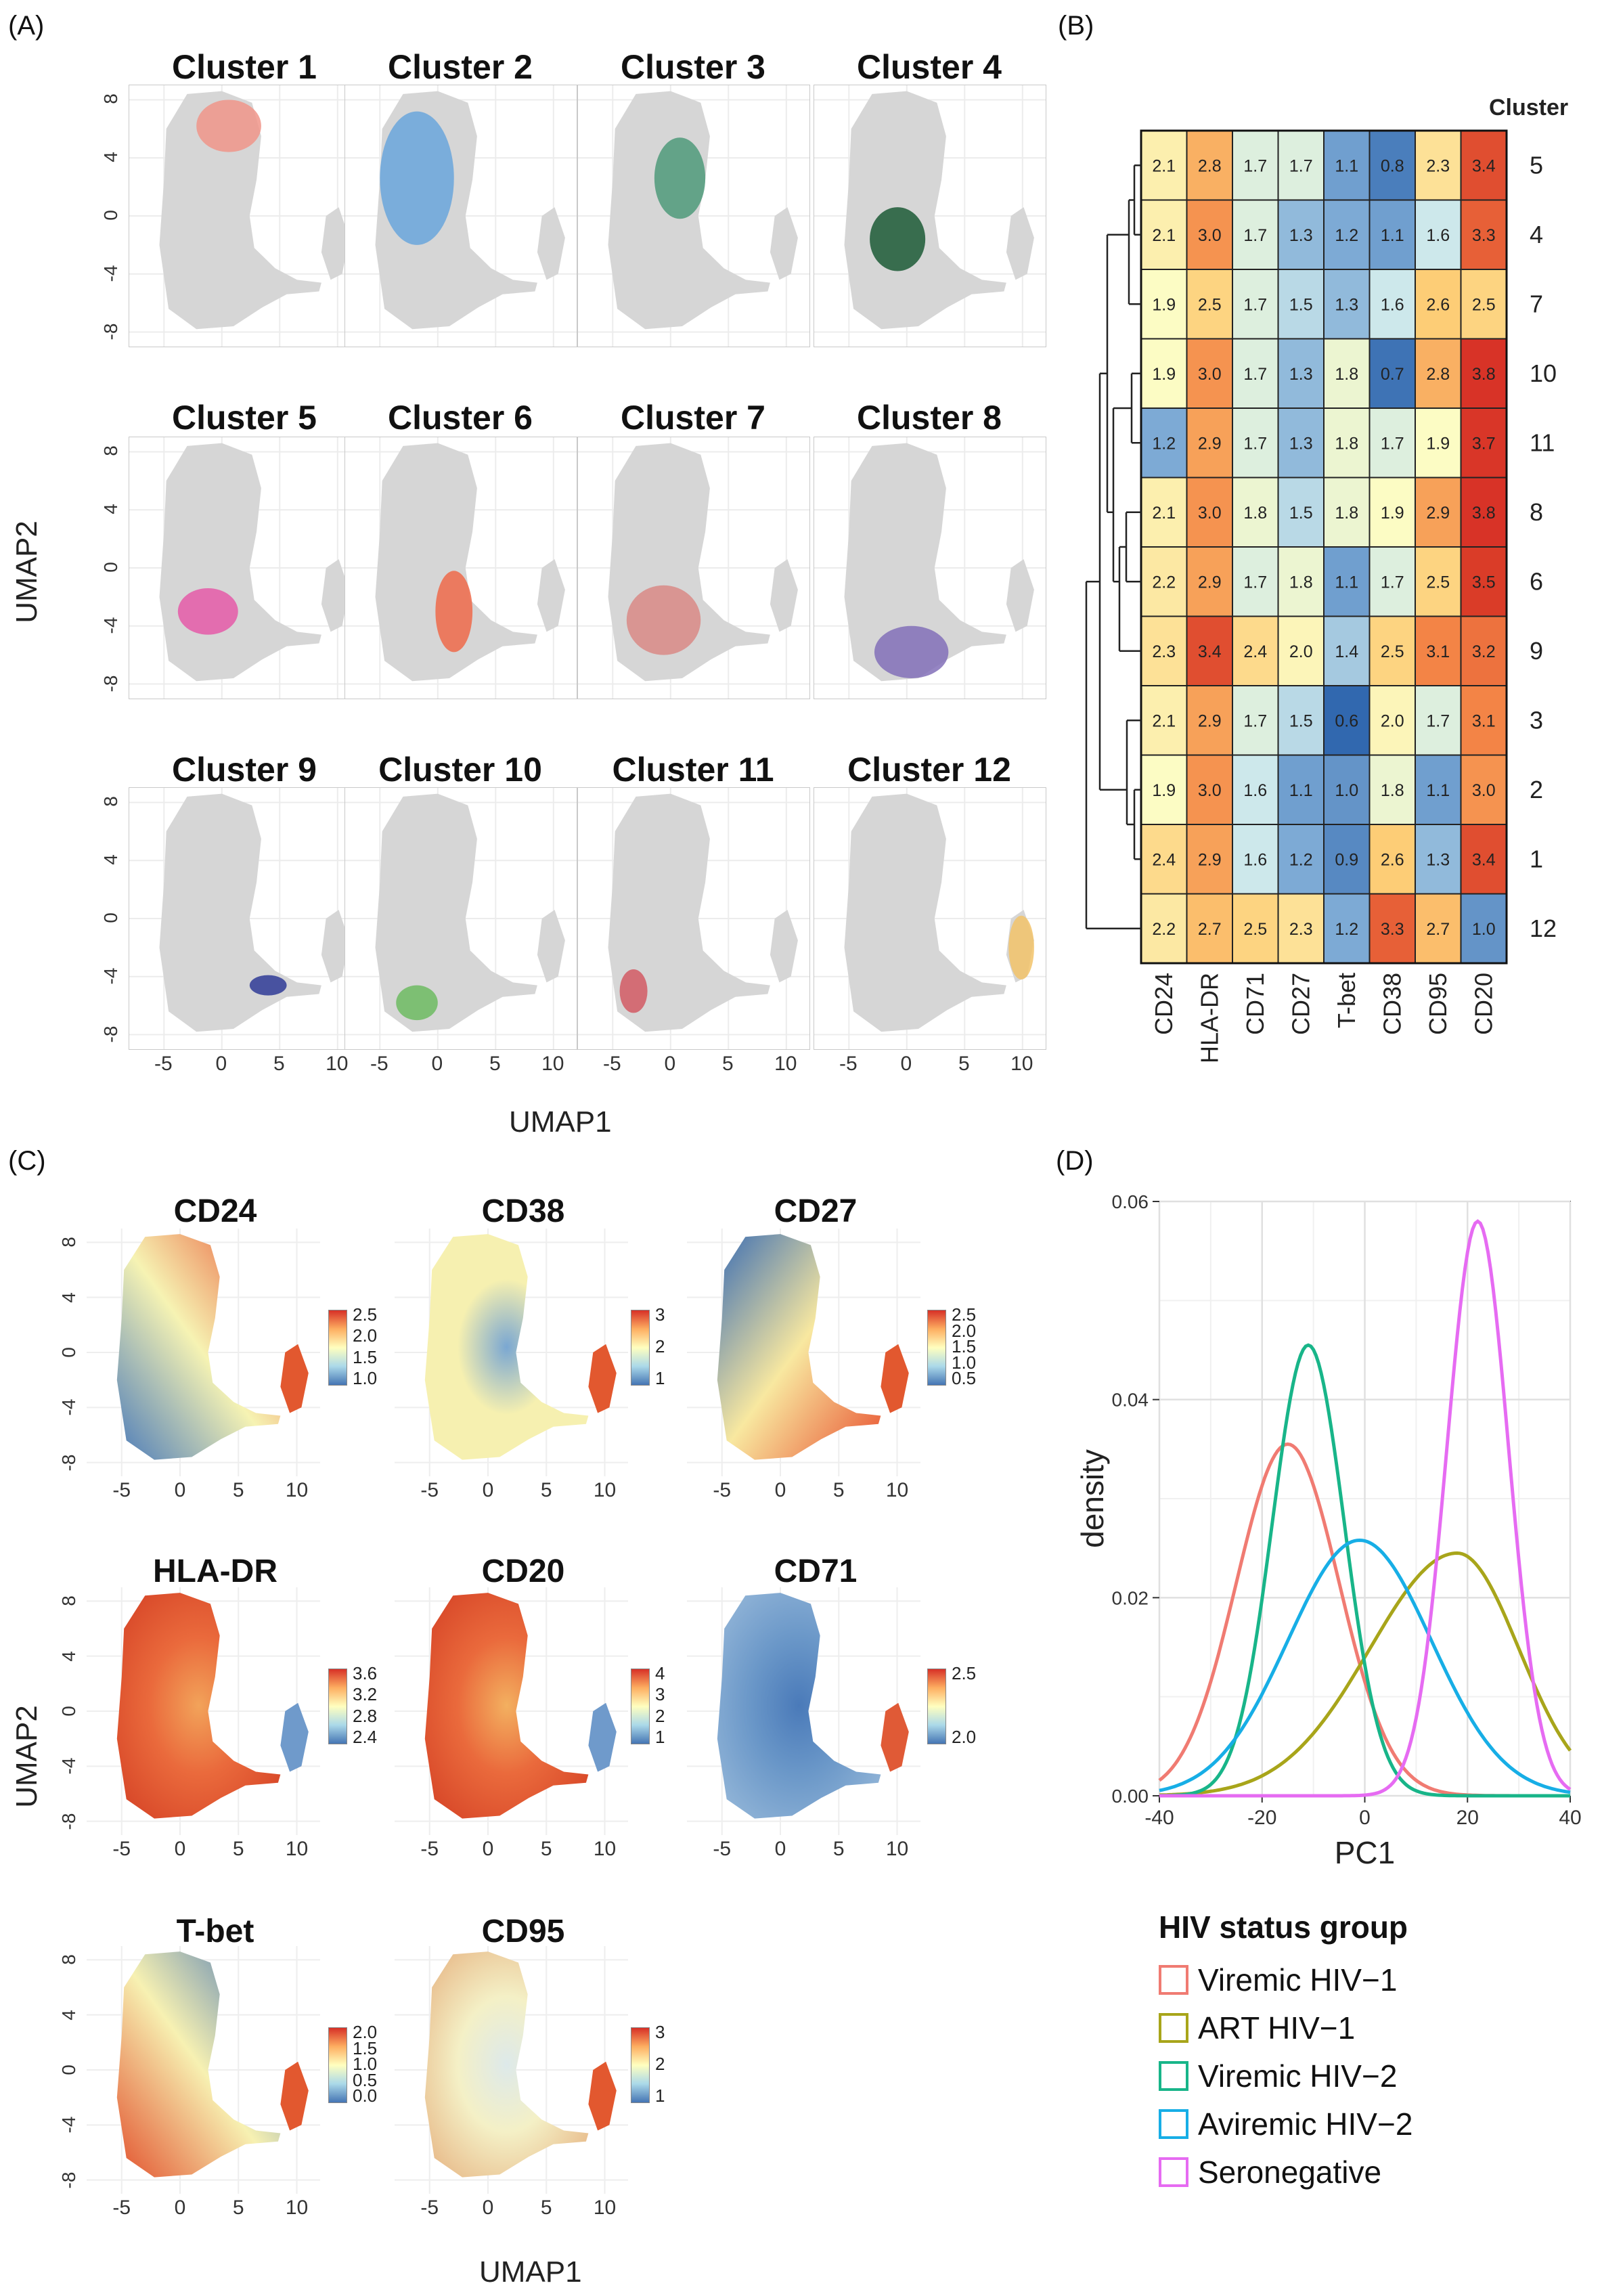  I want to click on color-scale-label: 3.2, so click(365, 1694).